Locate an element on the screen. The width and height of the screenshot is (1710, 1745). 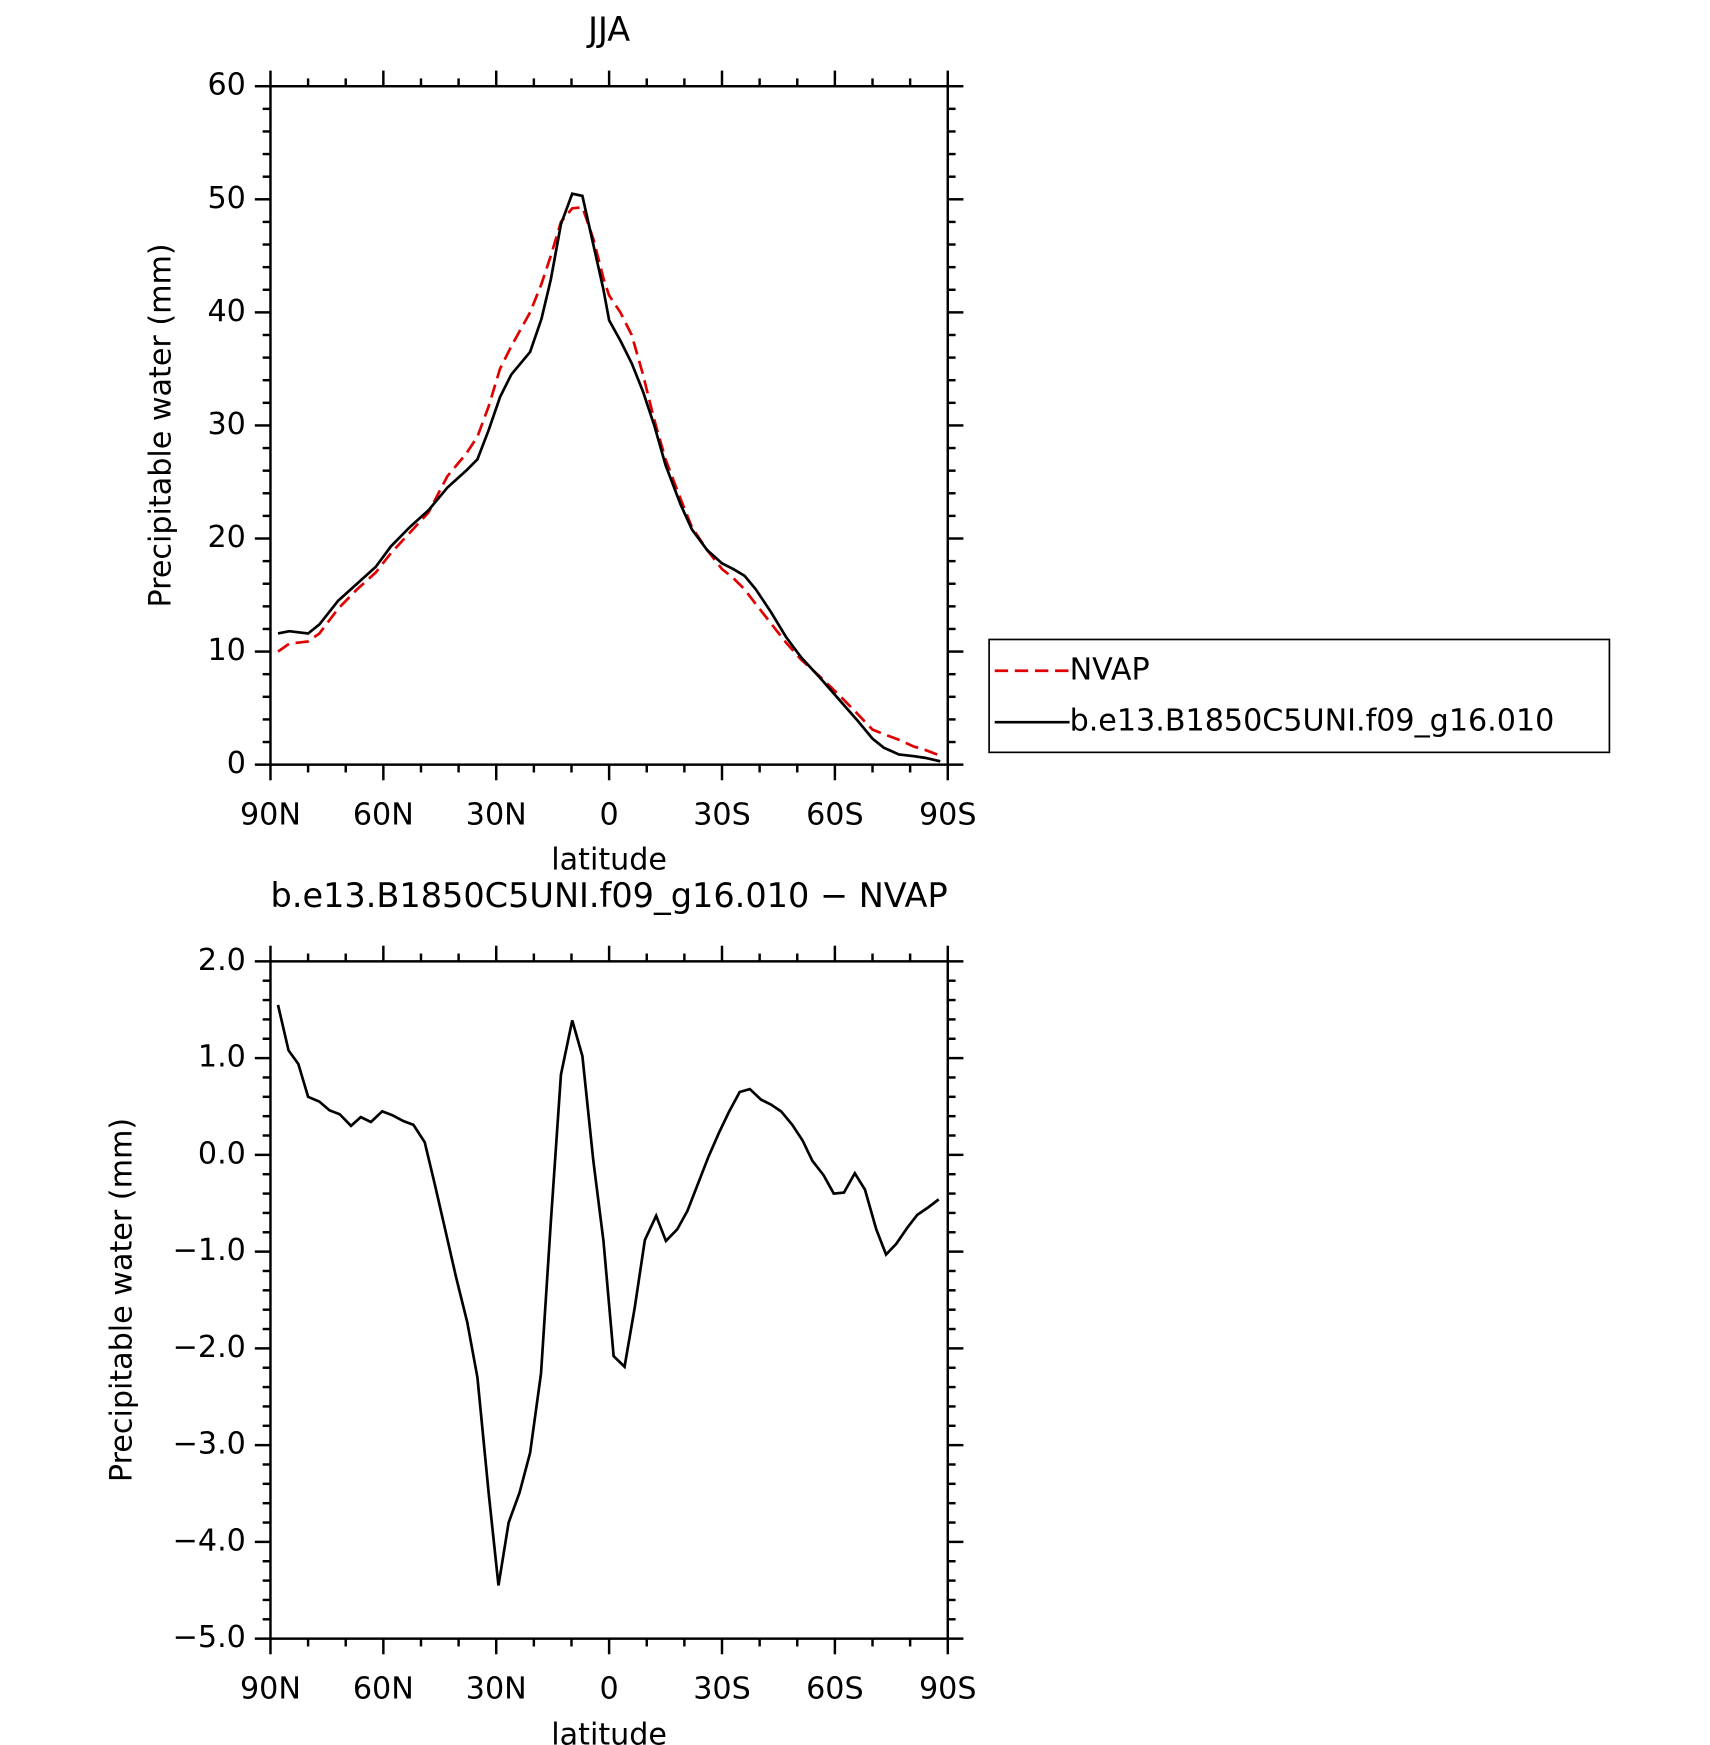
chart-title: b.e13.B1850C5UNI.f09_g16.010 − NVAP is located at coordinates (609, 895).